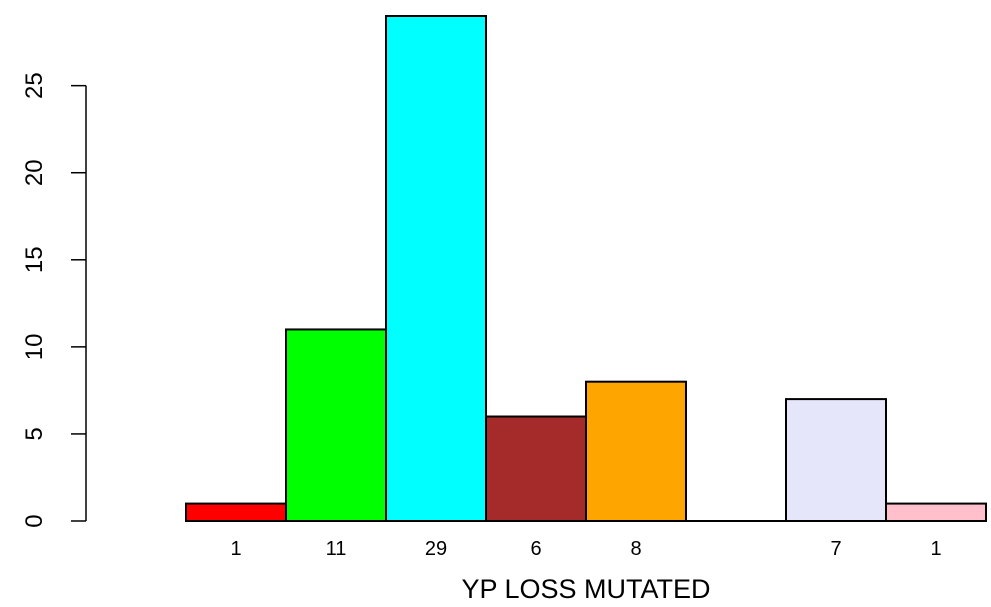  I want to click on bar-count-label: 7, so click(835, 549).